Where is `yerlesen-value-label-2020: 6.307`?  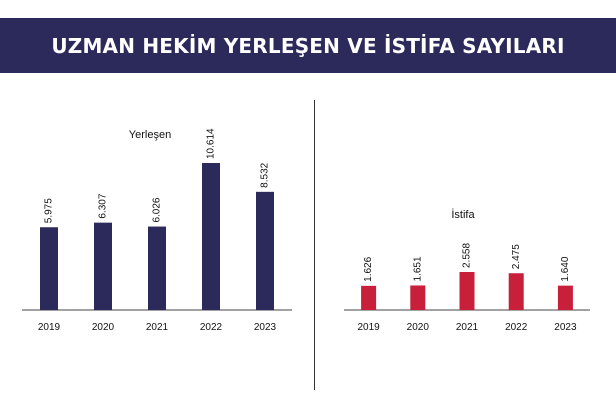
yerlesen-value-label-2020: 6.307 is located at coordinates (103, 205).